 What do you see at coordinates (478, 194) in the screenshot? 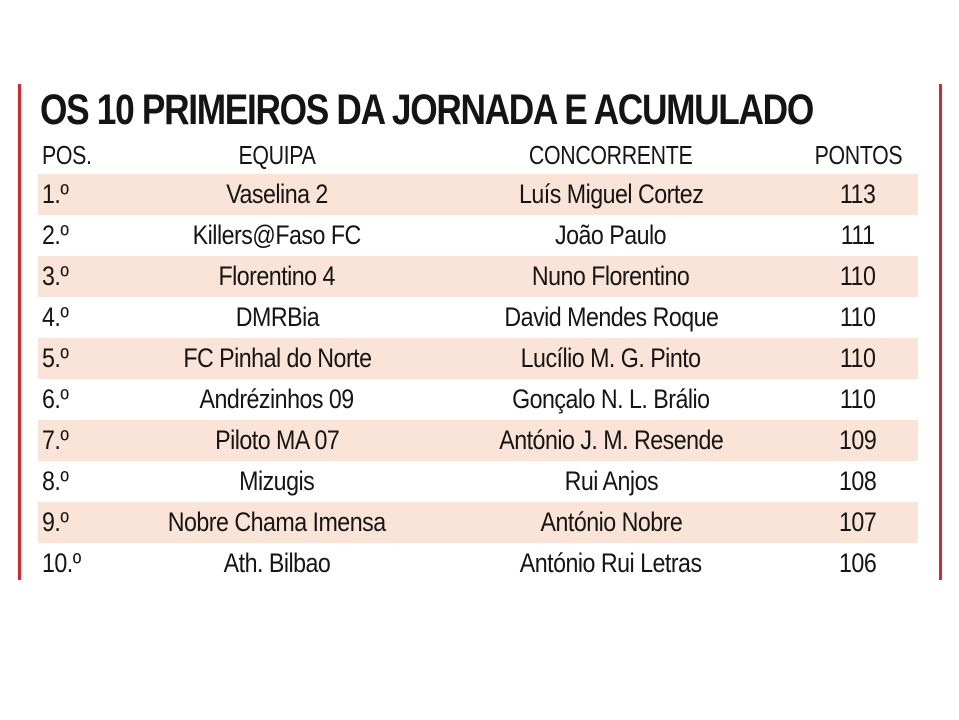
I see `table-row: 1.º Vaselina 2 Luís Miguel Cortez 113` at bounding box center [478, 194].